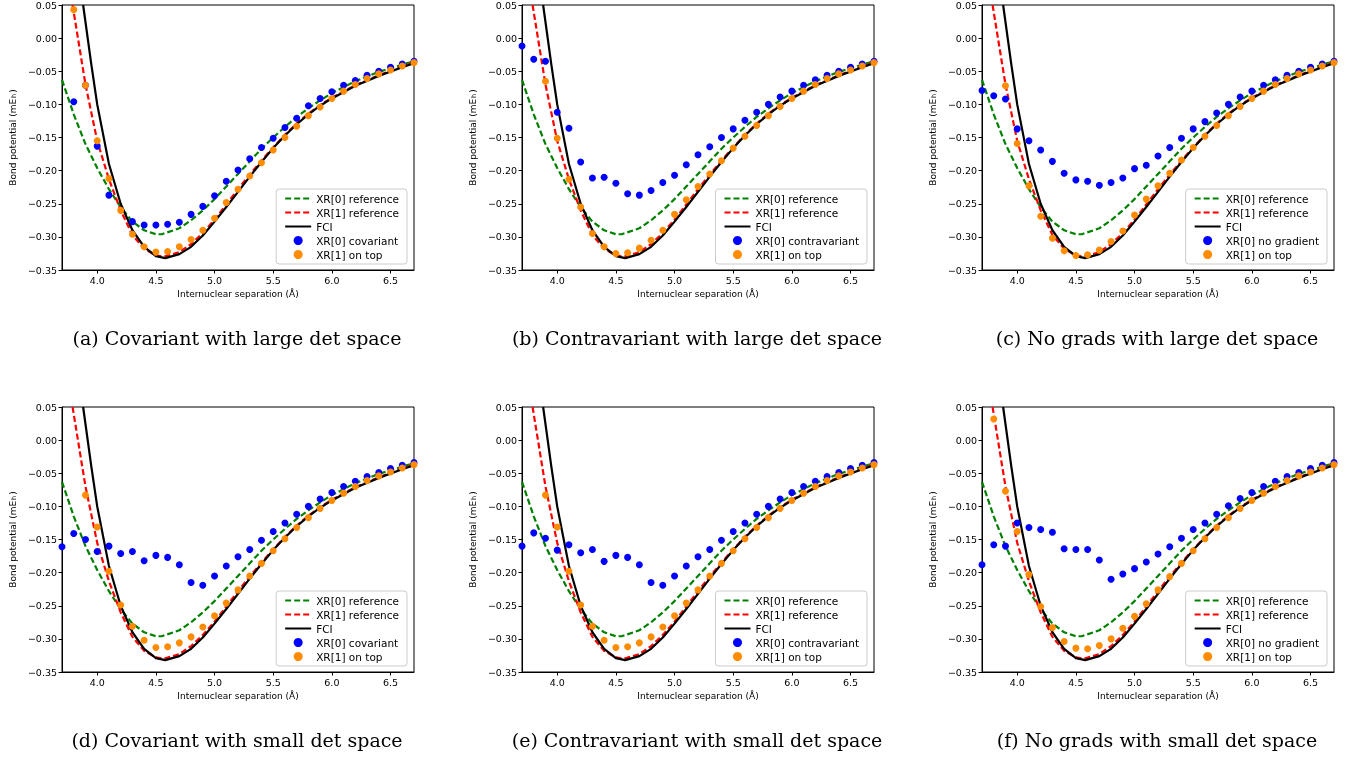 Image resolution: width=1359 pixels, height=762 pixels. Describe the element at coordinates (237, 337) in the screenshot. I see `text: (a) Covariant with large det space` at that location.